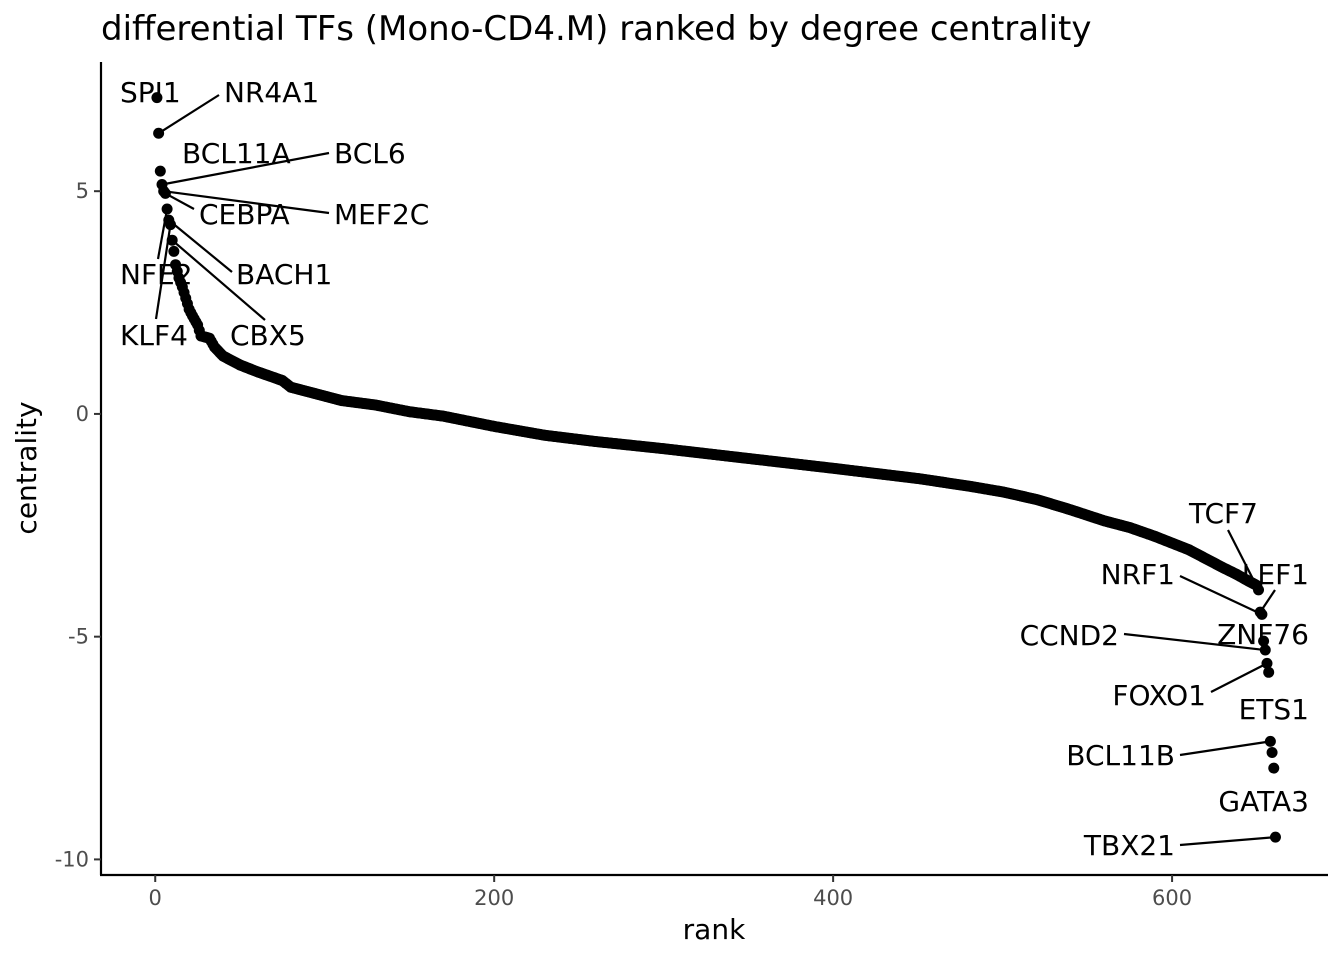  Describe the element at coordinates (1138, 574) in the screenshot. I see `point-label-nrf1: NRF1` at that location.